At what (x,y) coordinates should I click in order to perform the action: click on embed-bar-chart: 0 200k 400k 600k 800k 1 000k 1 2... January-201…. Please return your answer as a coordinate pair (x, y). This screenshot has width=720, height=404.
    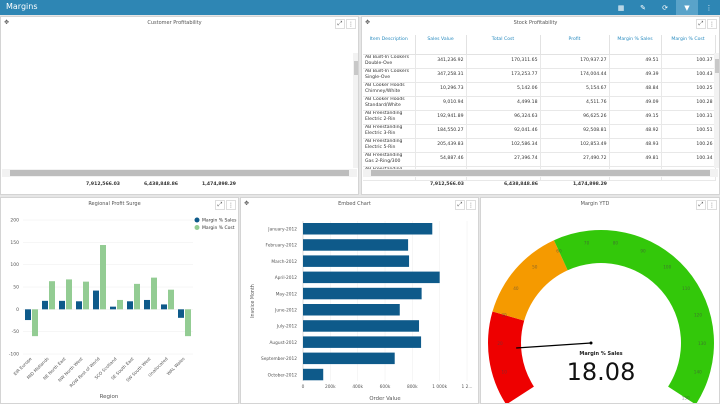
    Looking at the image, I should click on (361, 311).